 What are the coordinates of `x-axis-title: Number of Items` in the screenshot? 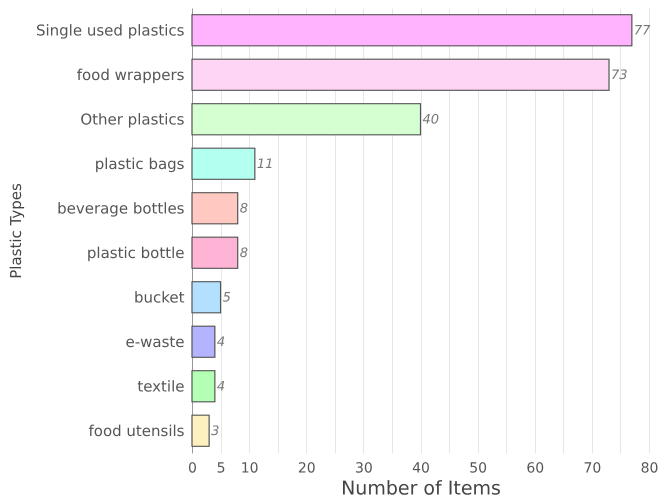 It's located at (421, 489).